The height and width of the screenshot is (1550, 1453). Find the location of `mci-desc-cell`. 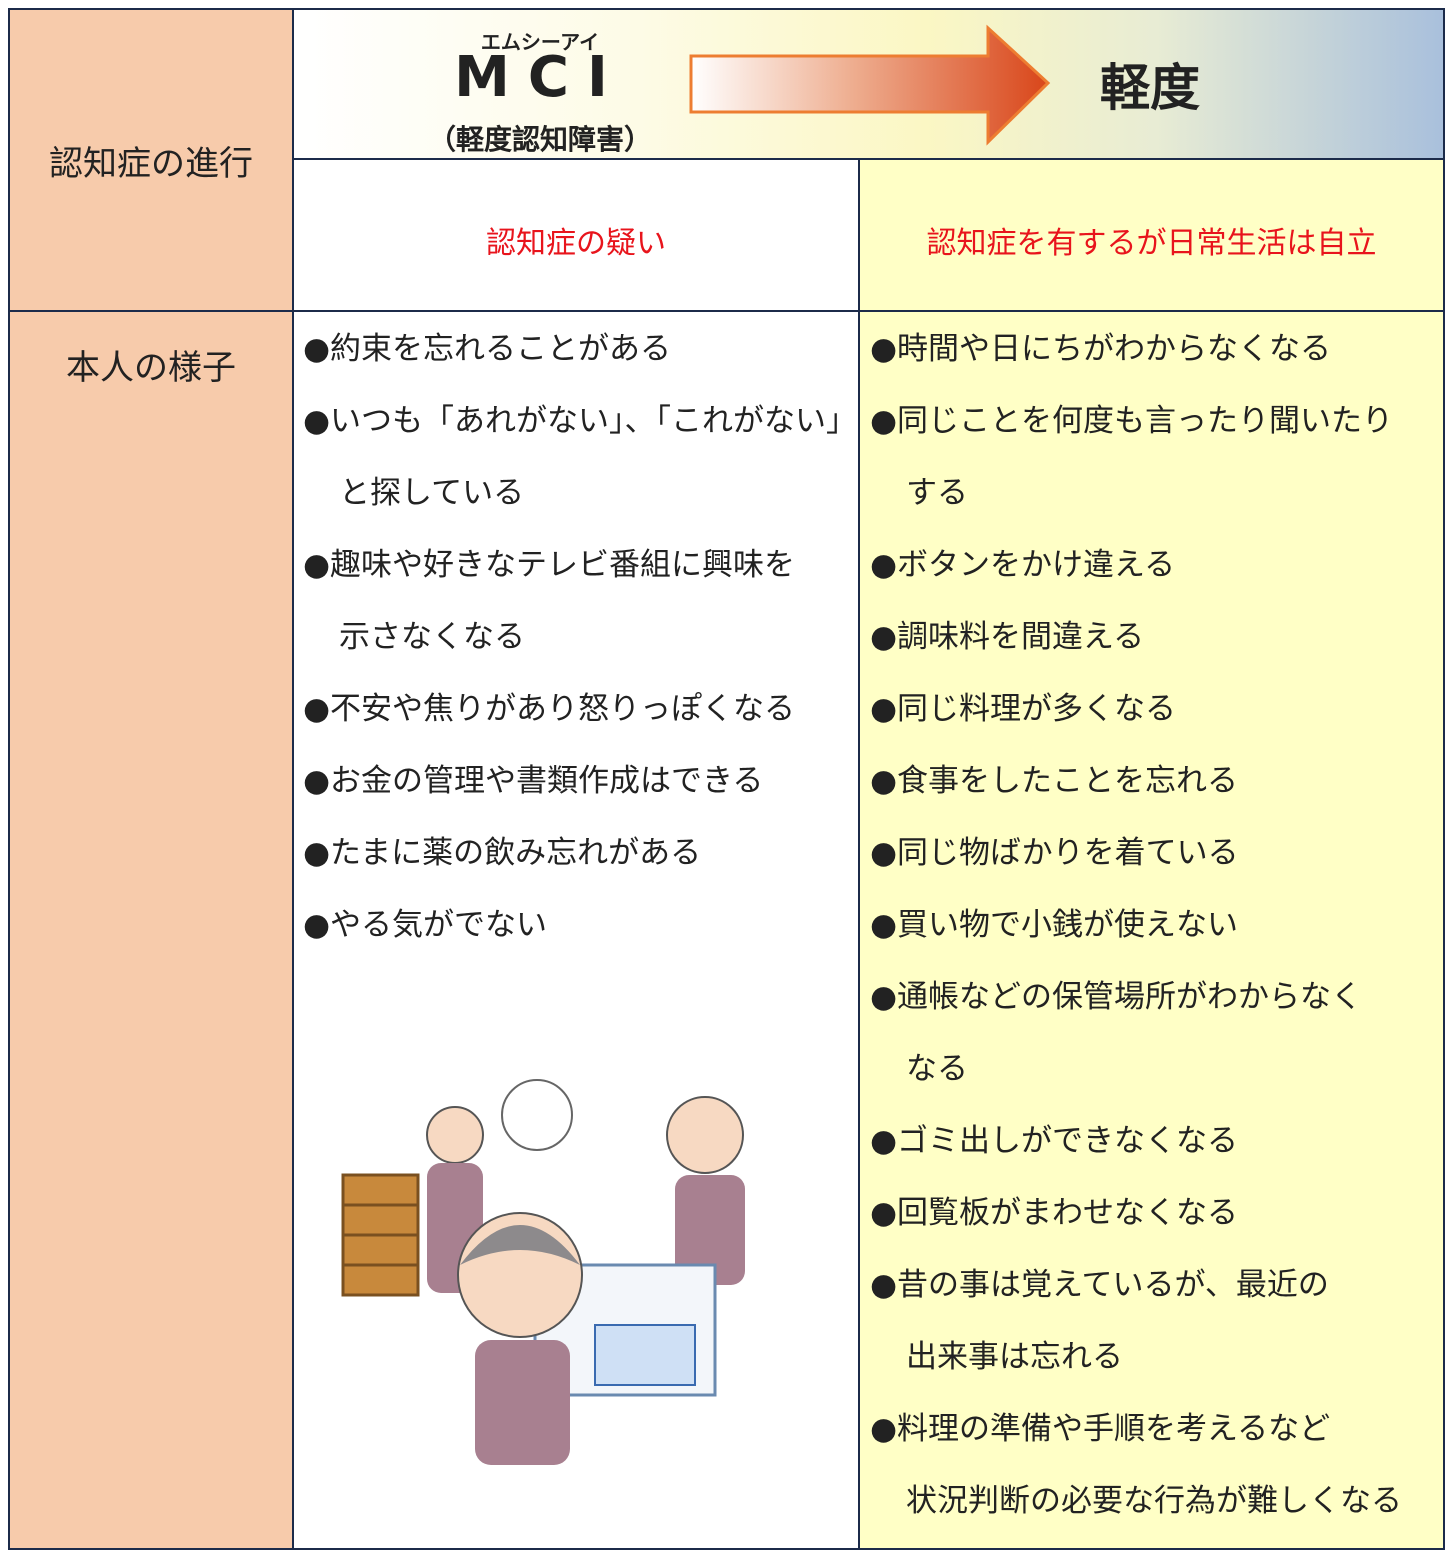

mci-desc-cell is located at coordinates (576, 235).